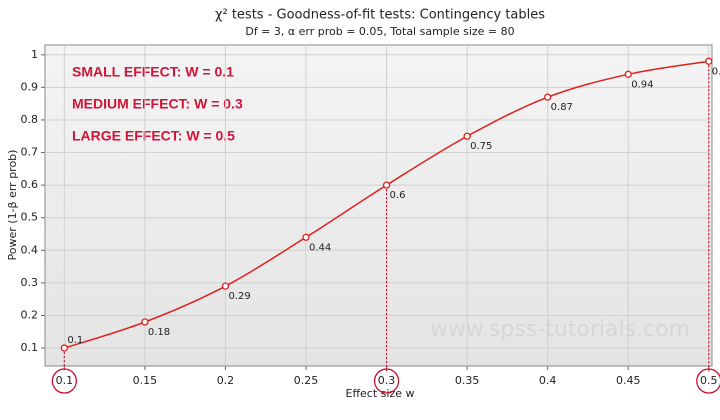 The width and height of the screenshot is (720, 420). I want to click on x-tick-label: 0.4, so click(548, 380).